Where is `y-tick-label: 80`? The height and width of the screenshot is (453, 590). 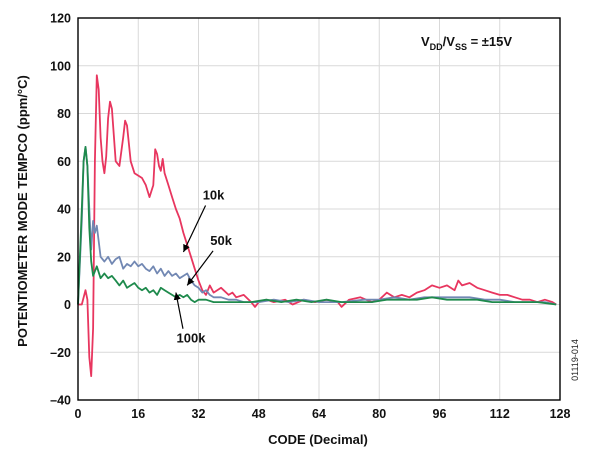
y-tick-label: 80 is located at coordinates (64, 114).